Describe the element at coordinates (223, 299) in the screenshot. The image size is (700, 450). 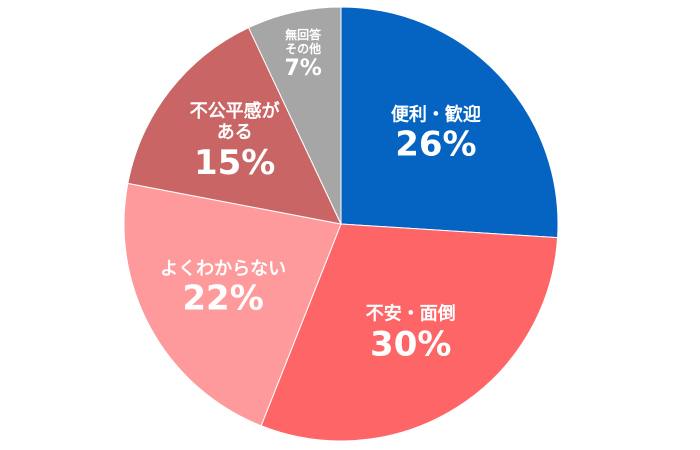
I see `value-label: 22%` at that location.